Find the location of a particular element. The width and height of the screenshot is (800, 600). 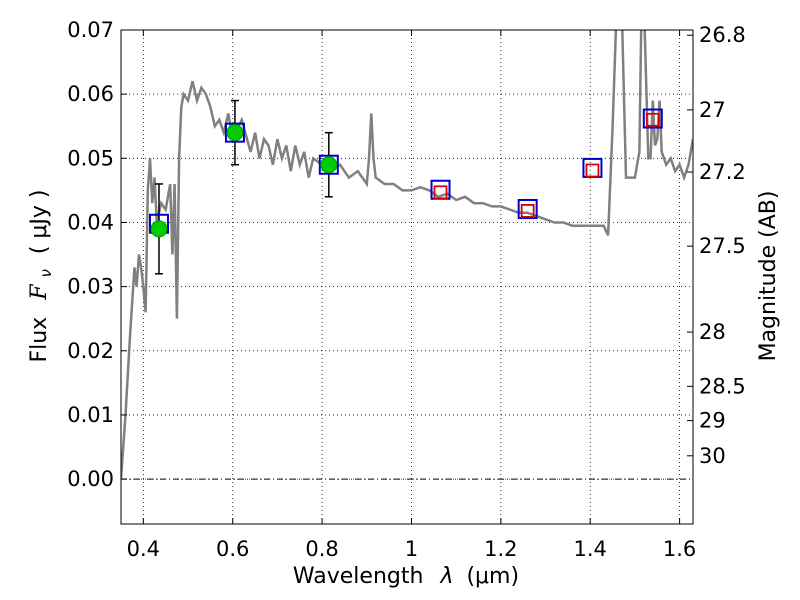

y-tick-label: 0.02 is located at coordinates (90, 351).